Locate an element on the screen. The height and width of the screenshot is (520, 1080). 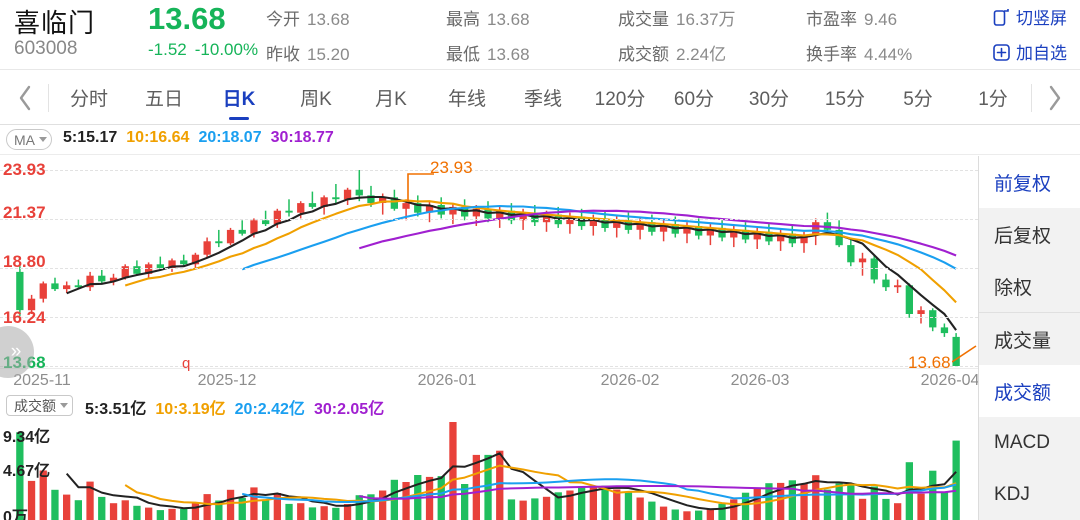
stat-turnover-rate-value: 4.44% is located at coordinates (888, 54).